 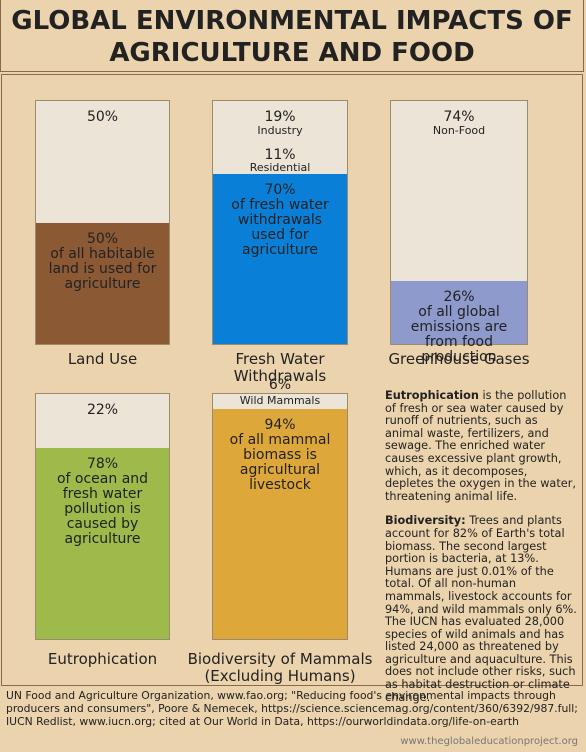 What do you see at coordinates (489, 741) in the screenshot?
I see `credit: www.theglobaleducationproject.org` at bounding box center [489, 741].